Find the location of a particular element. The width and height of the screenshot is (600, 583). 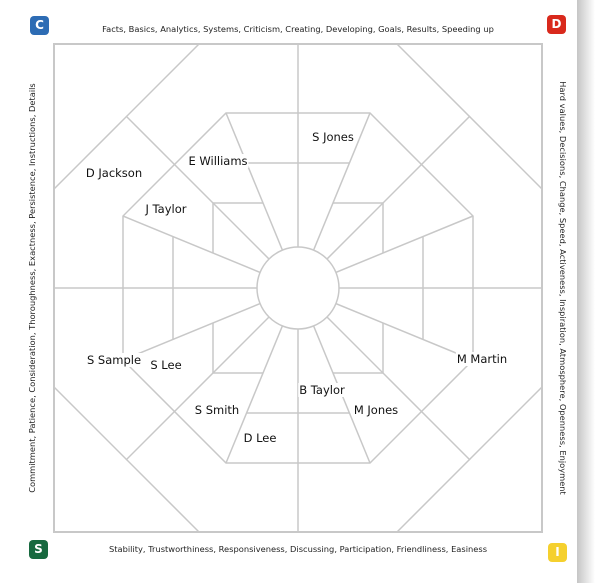

person-label: S Smith is located at coordinates (217, 410).